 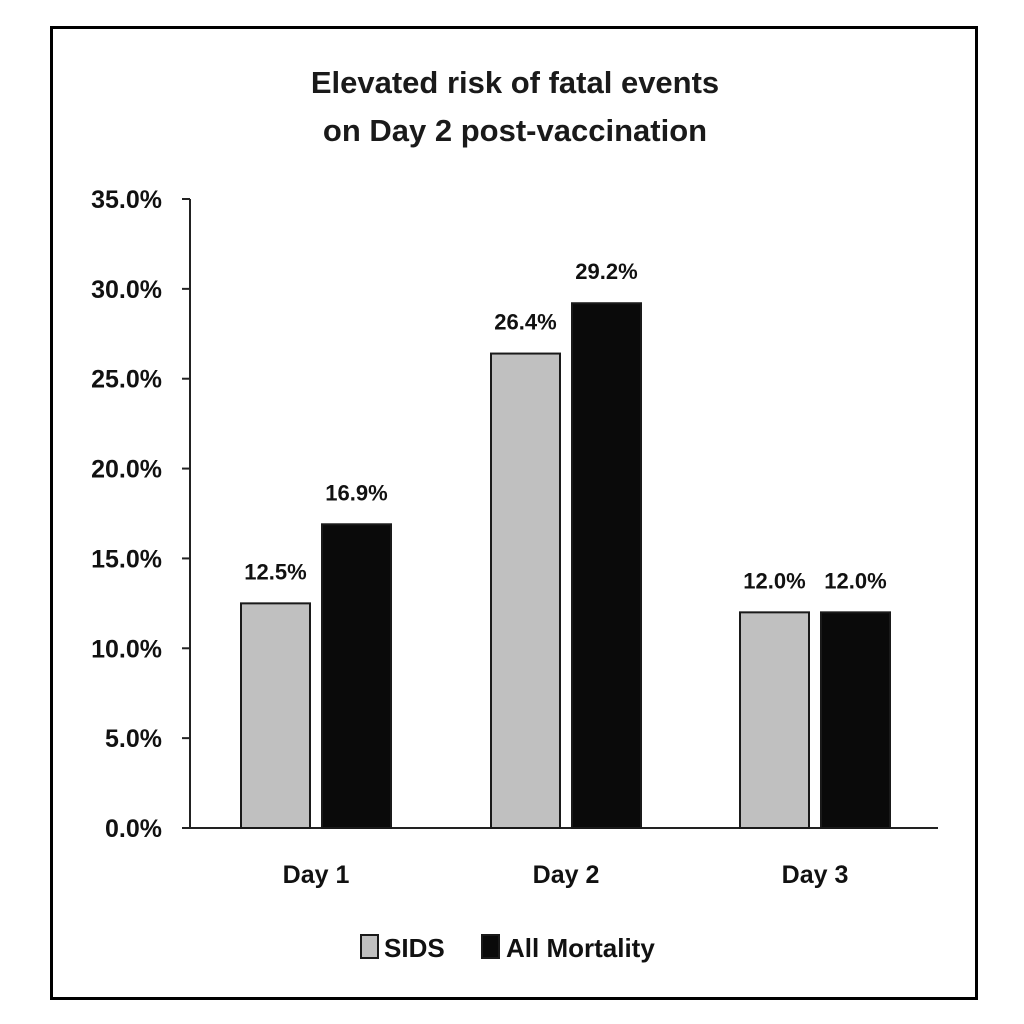 I want to click on y-axis: 0.0% 5.0% 10.0% 15.0% 20.0% 25.0% 30.0% 35.0%, so click(x=141, y=514).